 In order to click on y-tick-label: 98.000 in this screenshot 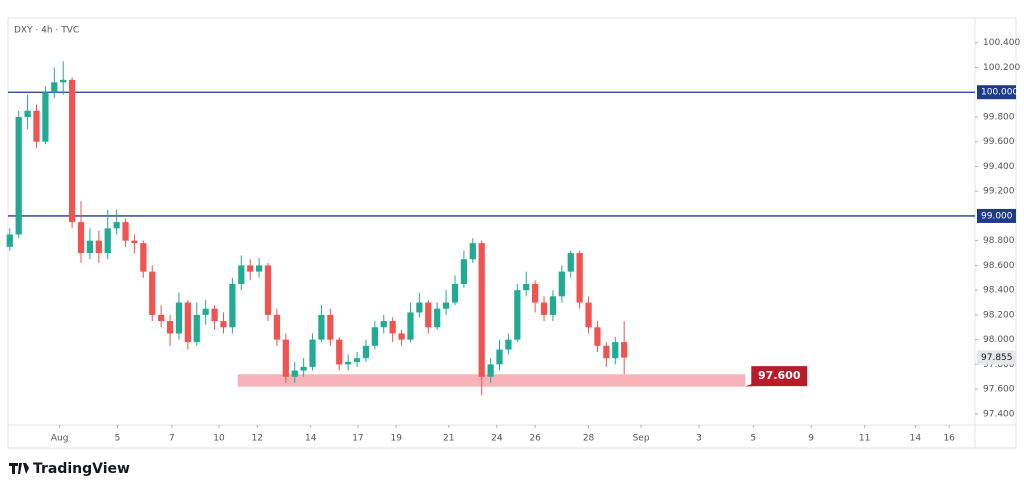, I will do `click(999, 340)`.